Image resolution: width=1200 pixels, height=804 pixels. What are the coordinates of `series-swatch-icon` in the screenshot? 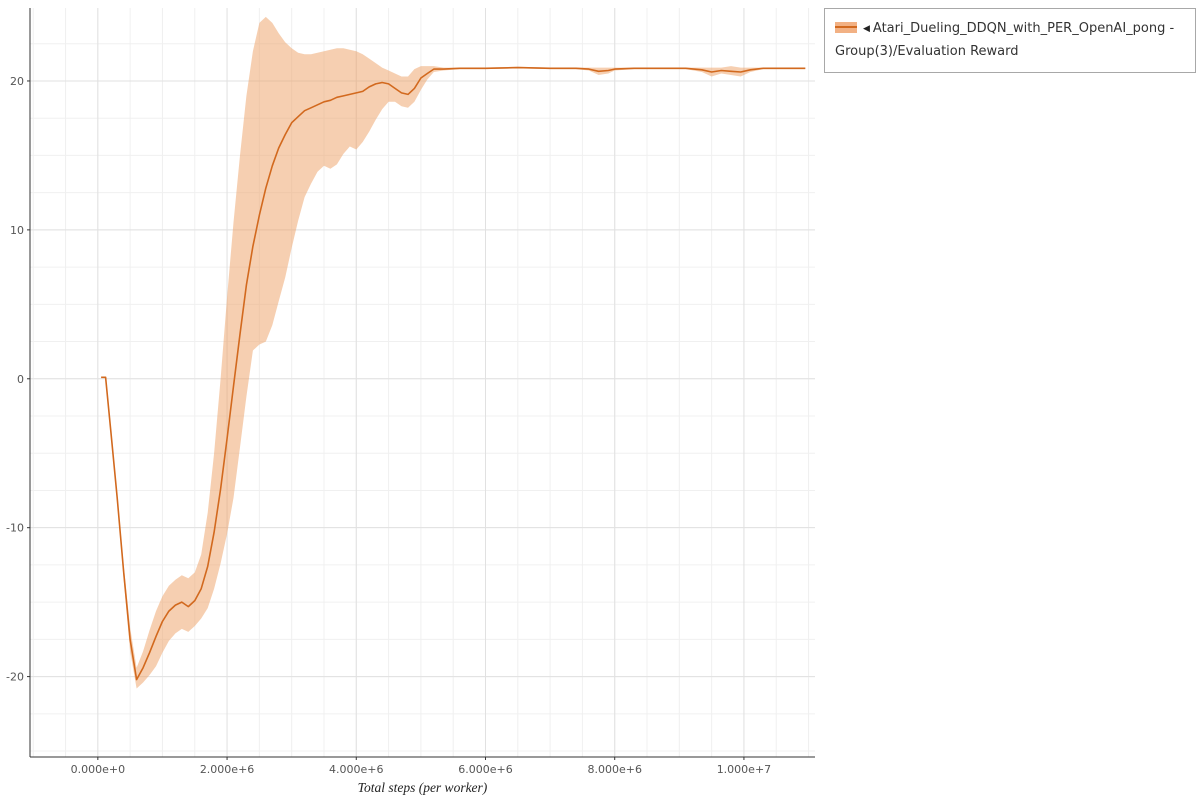 It's located at (846, 27).